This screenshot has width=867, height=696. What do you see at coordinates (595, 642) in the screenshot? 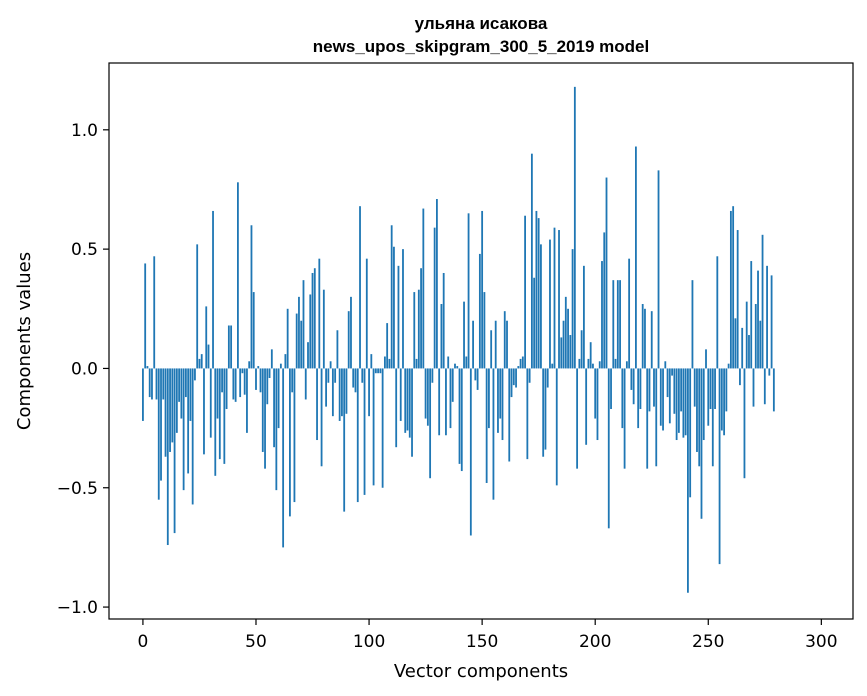
I see `x-tick-label: 200` at bounding box center [595, 642].